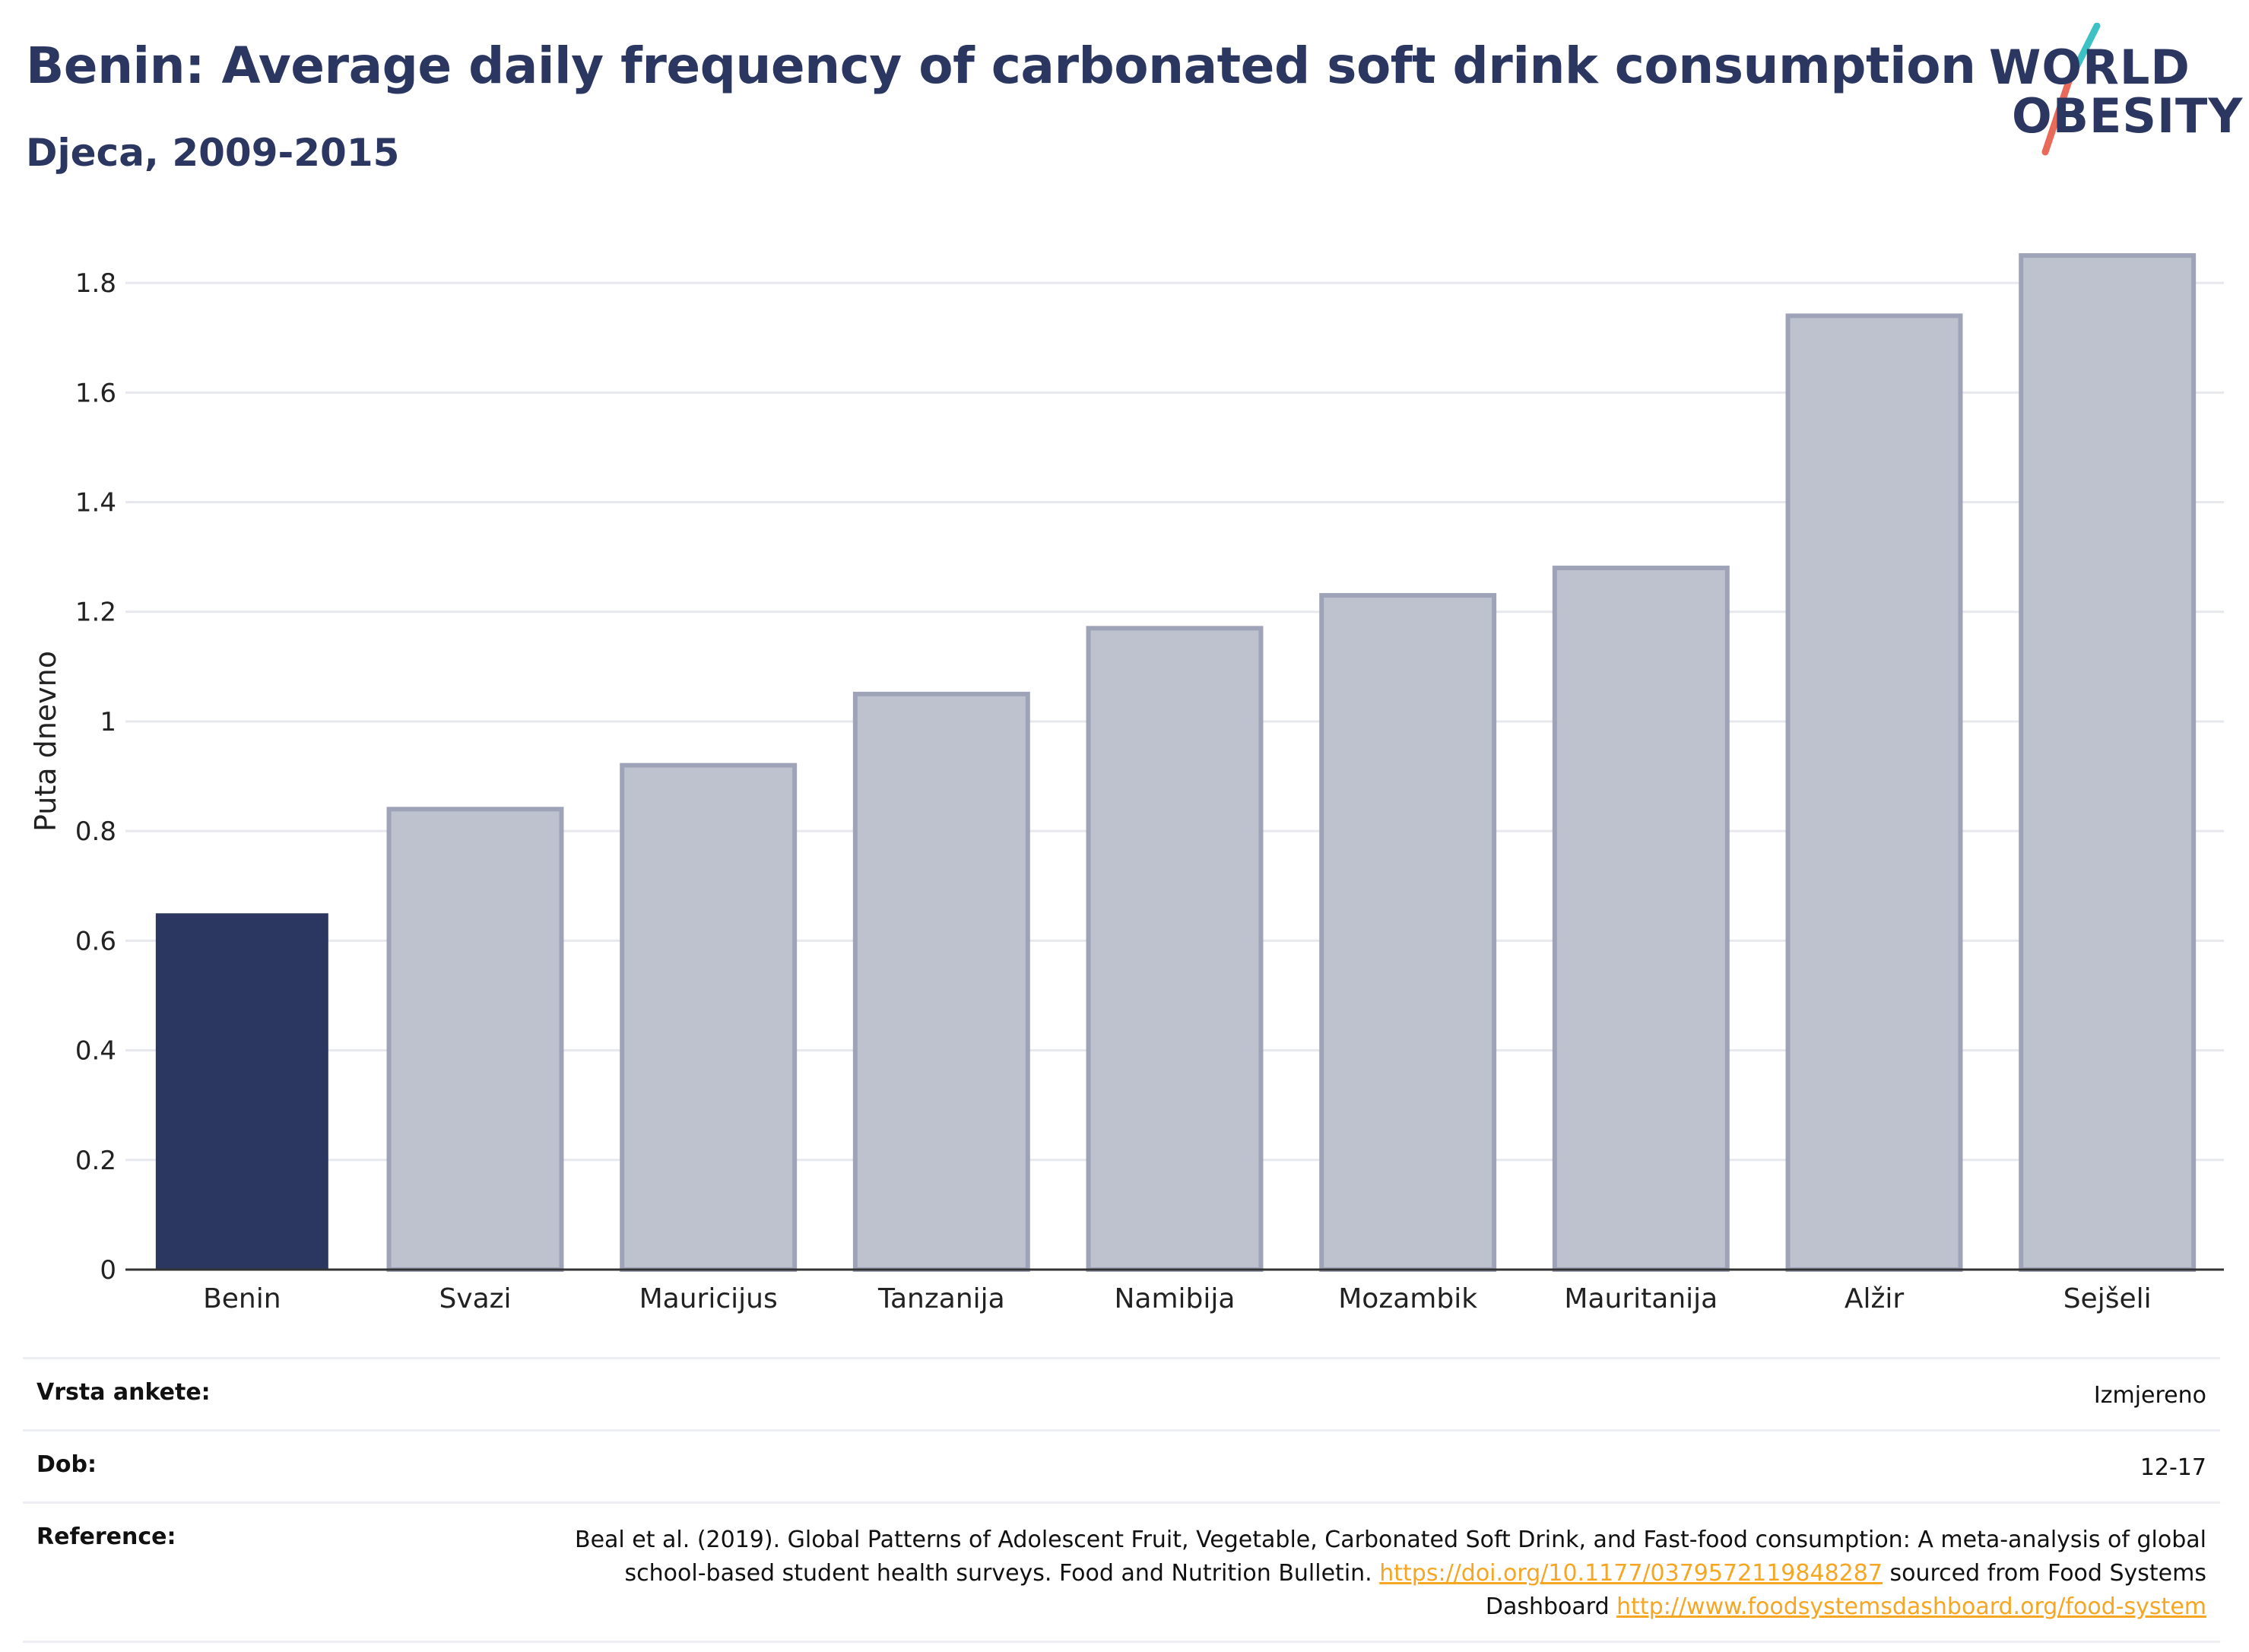 Image resolution: width=2249 pixels, height=1652 pixels. What do you see at coordinates (95, 831) in the screenshot?
I see `y-tick-label: 0.8` at bounding box center [95, 831].